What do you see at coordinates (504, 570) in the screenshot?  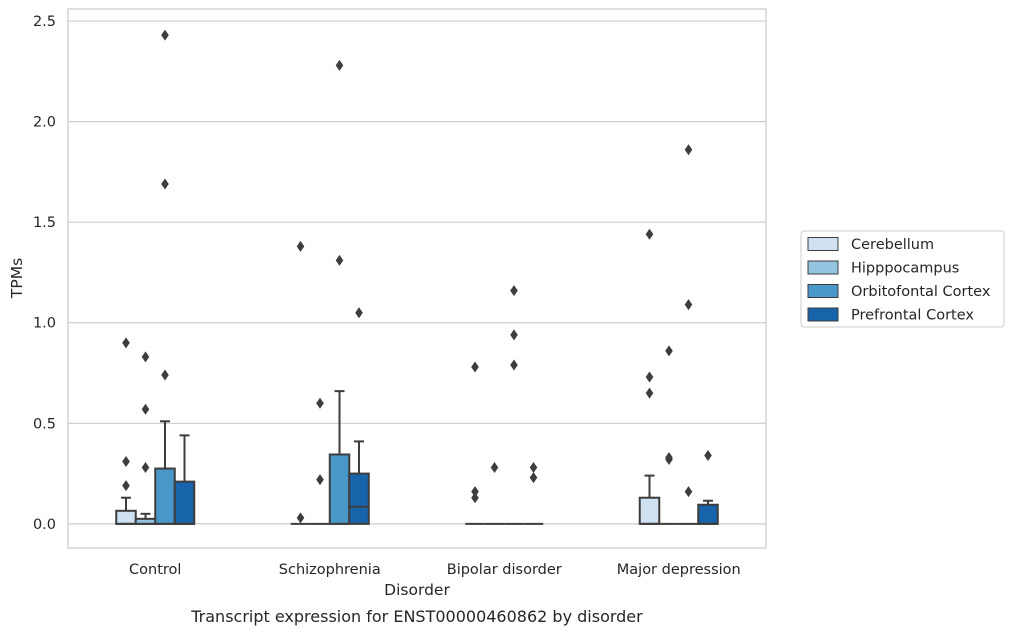 I see `x-tick-label: Bipolar disorder` at bounding box center [504, 570].